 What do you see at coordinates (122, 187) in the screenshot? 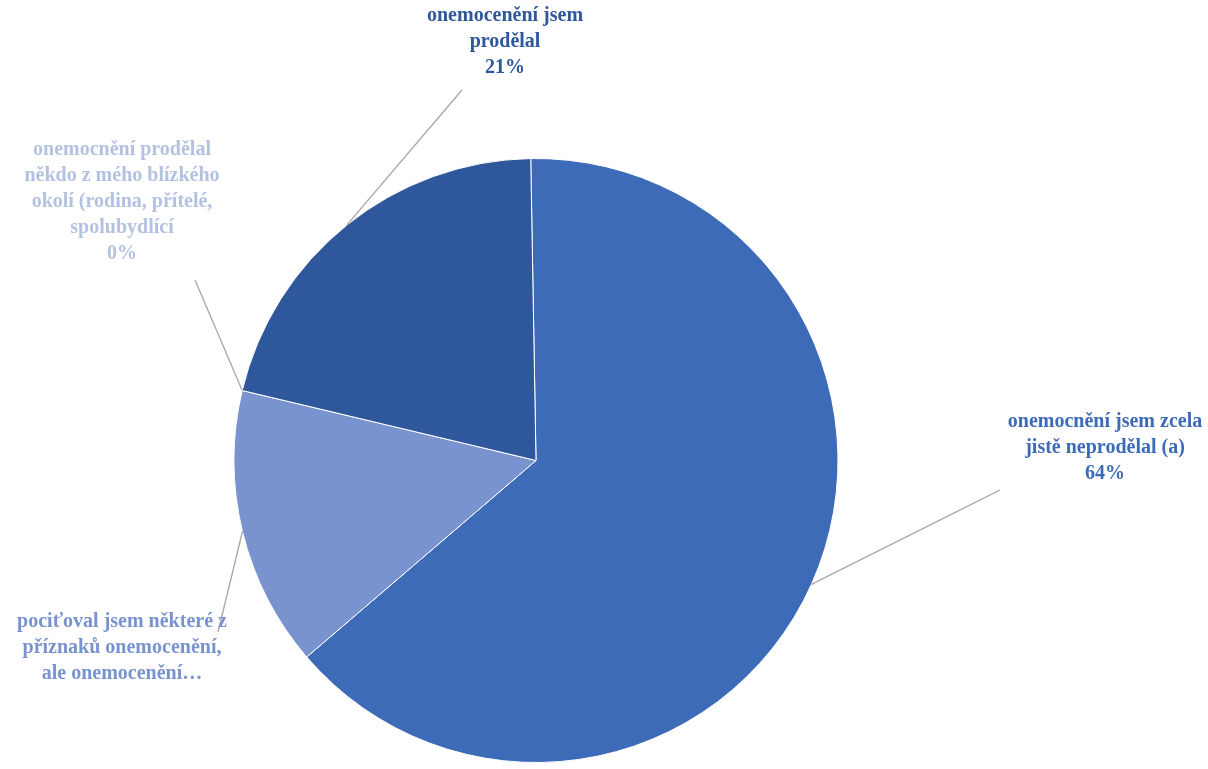
I see `category-label: onemocnění prodělal někdo z mého blízkého okolí (rodina, přítelé, spolubydlící` at bounding box center [122, 187].